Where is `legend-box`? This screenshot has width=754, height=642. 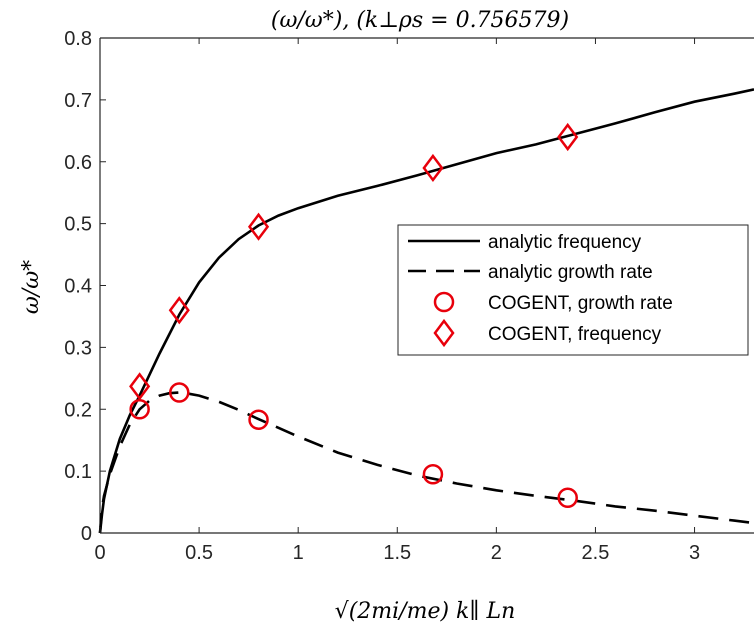
legend-box is located at coordinates (573, 290).